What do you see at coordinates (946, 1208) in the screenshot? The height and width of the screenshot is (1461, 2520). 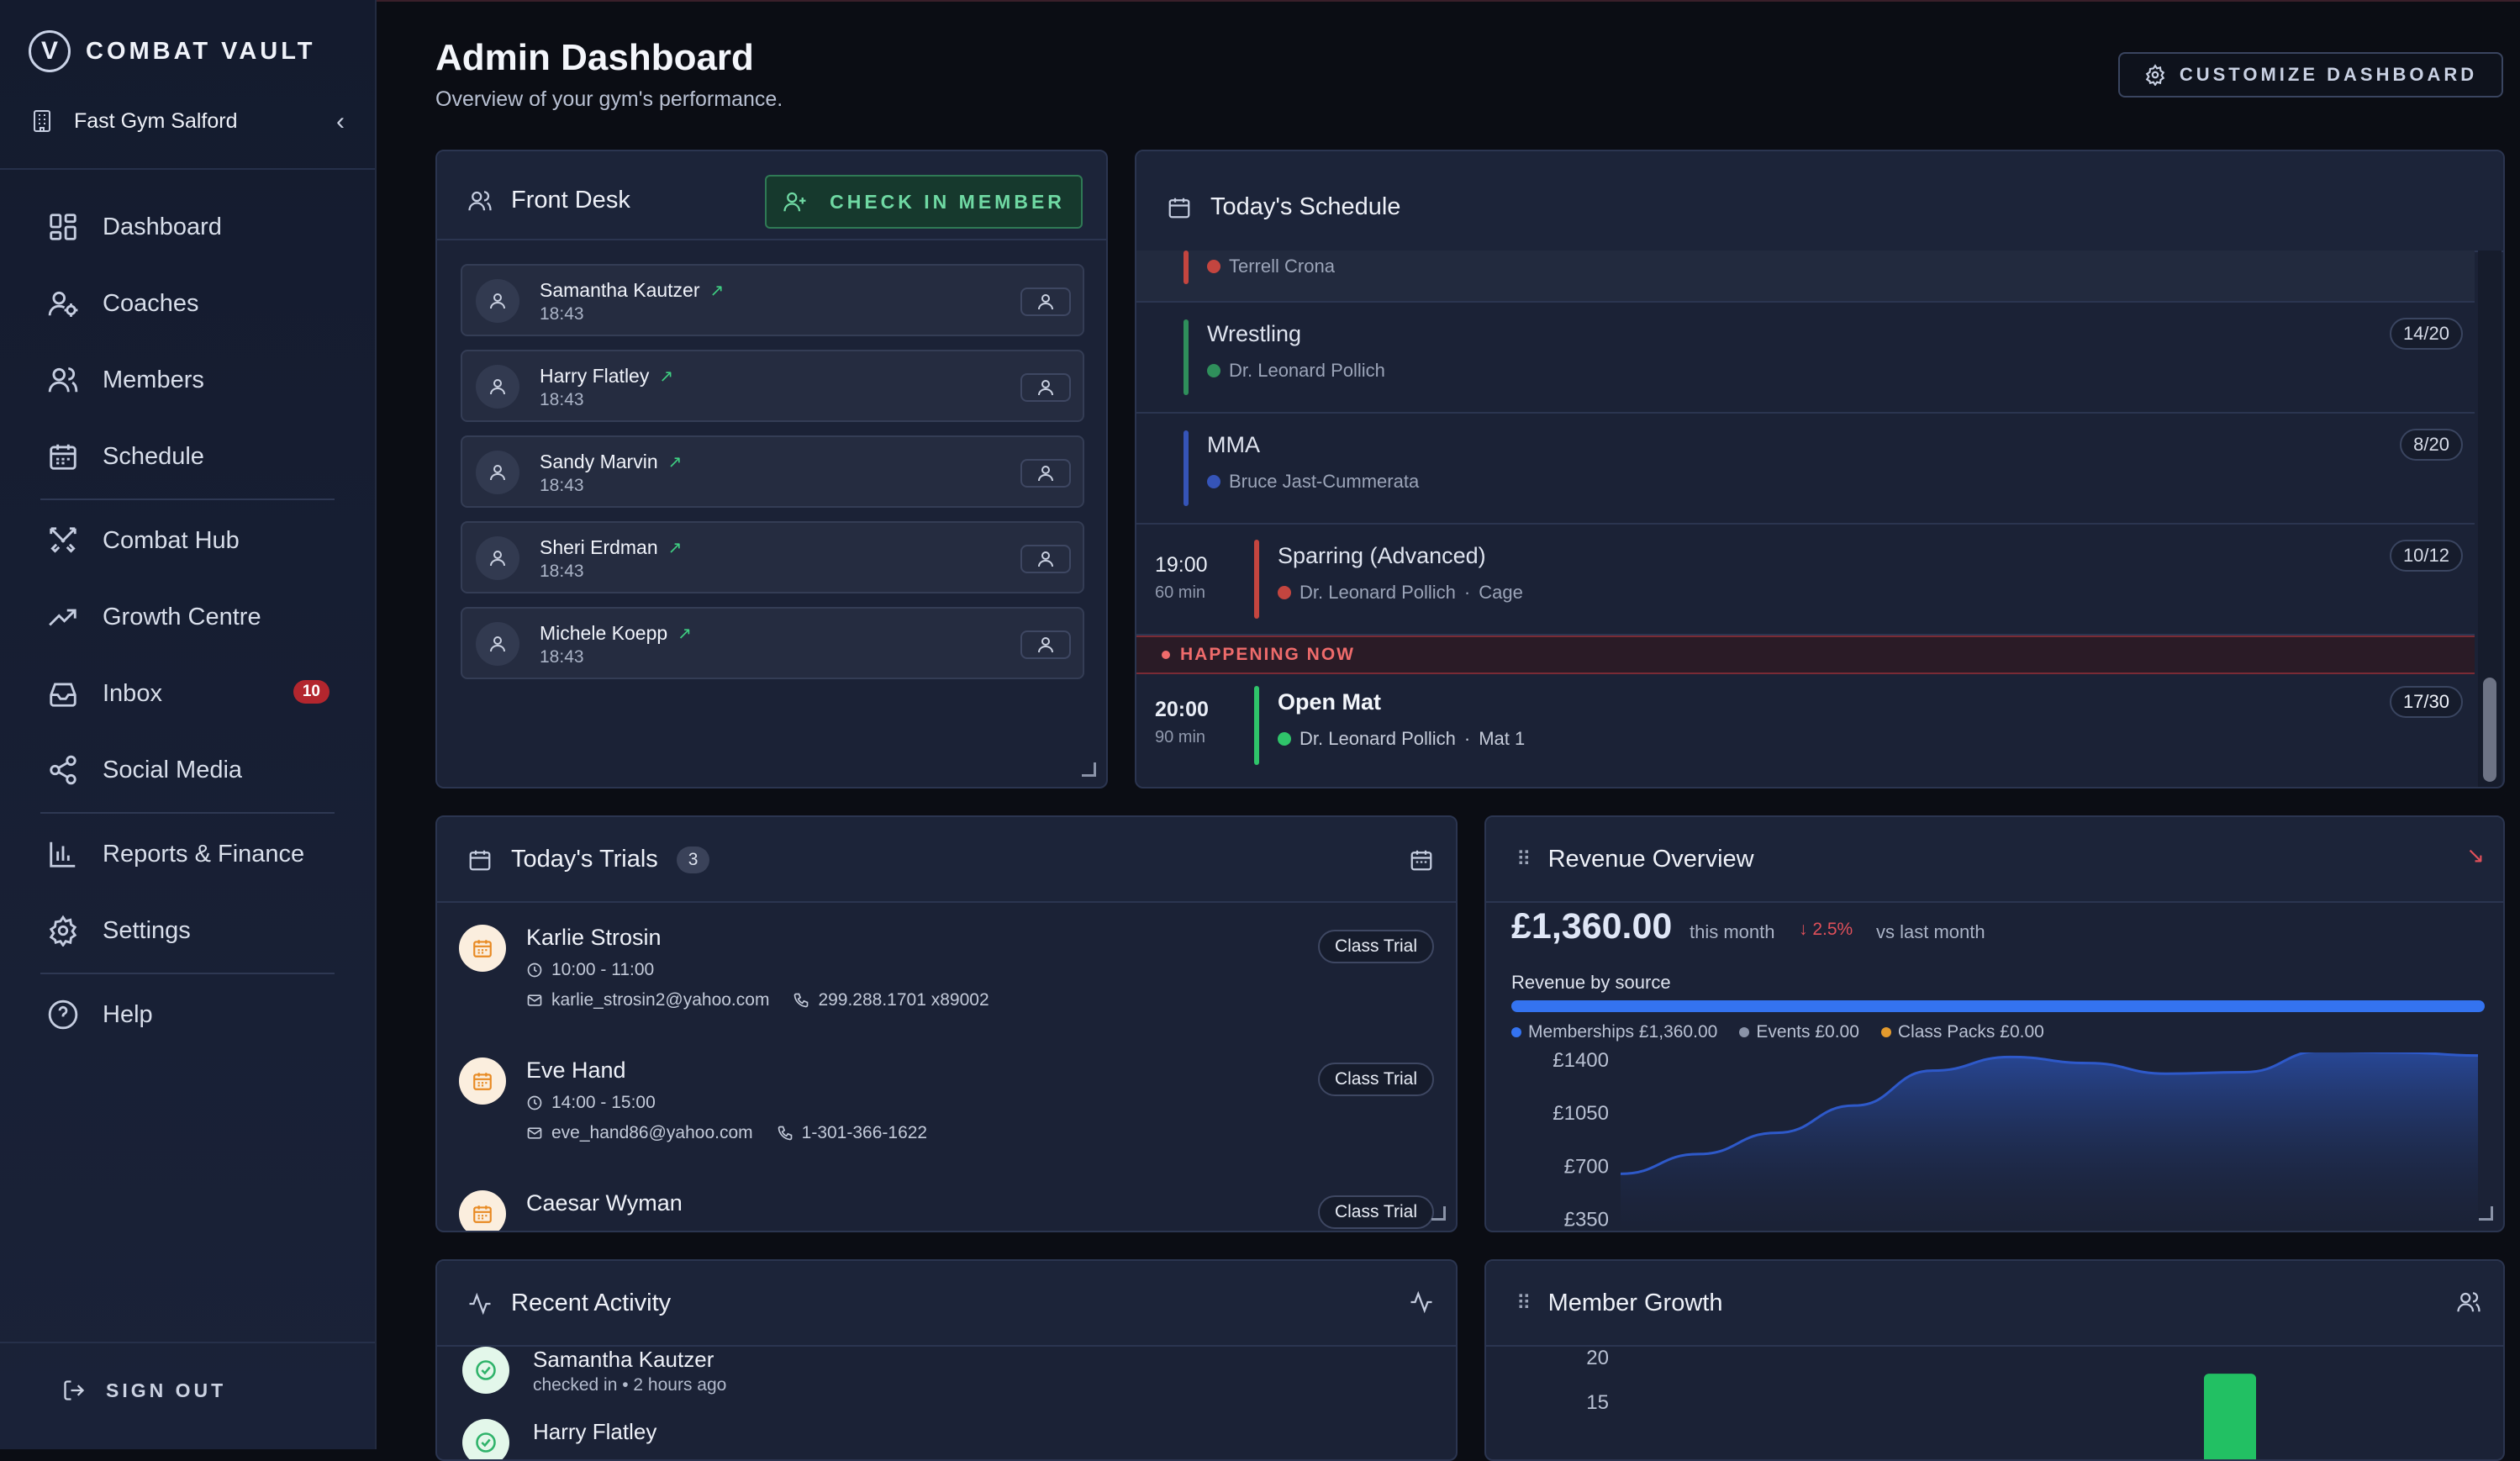 I see `trial-item: Caesar Wyman Class Trial` at bounding box center [946, 1208].